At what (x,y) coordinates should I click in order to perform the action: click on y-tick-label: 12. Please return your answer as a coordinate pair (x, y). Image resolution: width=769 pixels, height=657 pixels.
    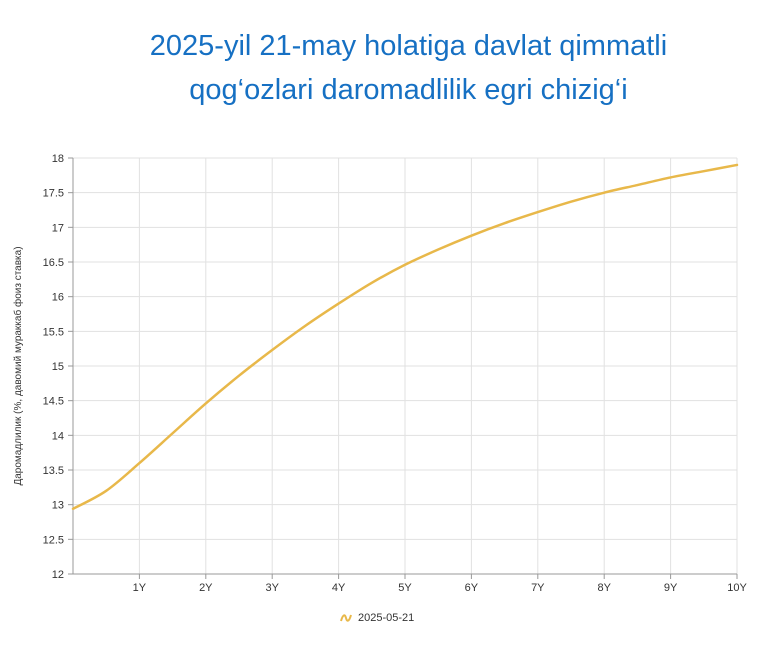
    Looking at the image, I should click on (58, 575).